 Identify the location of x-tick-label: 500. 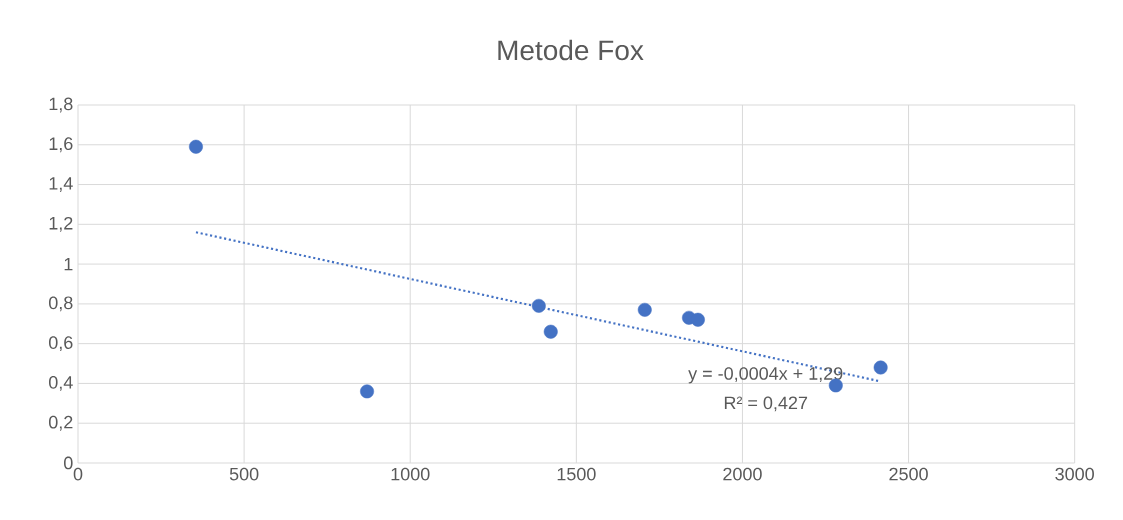
(244, 474).